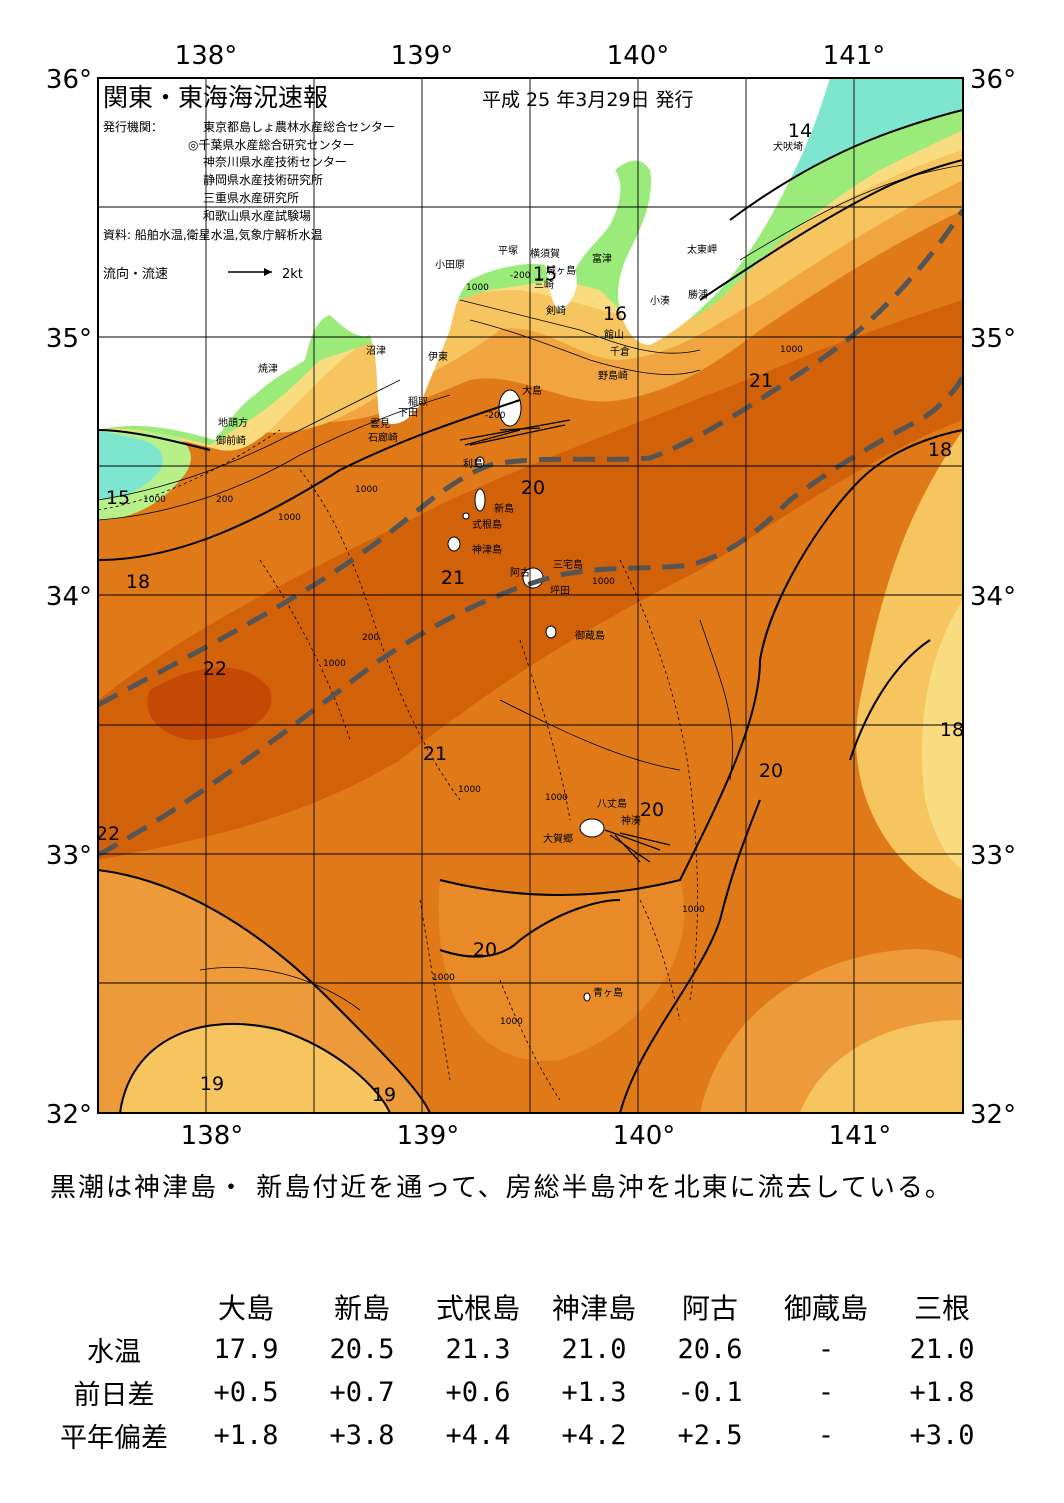  Describe the element at coordinates (993, 80) in the screenshot. I see `lat-label: 36°` at that location.